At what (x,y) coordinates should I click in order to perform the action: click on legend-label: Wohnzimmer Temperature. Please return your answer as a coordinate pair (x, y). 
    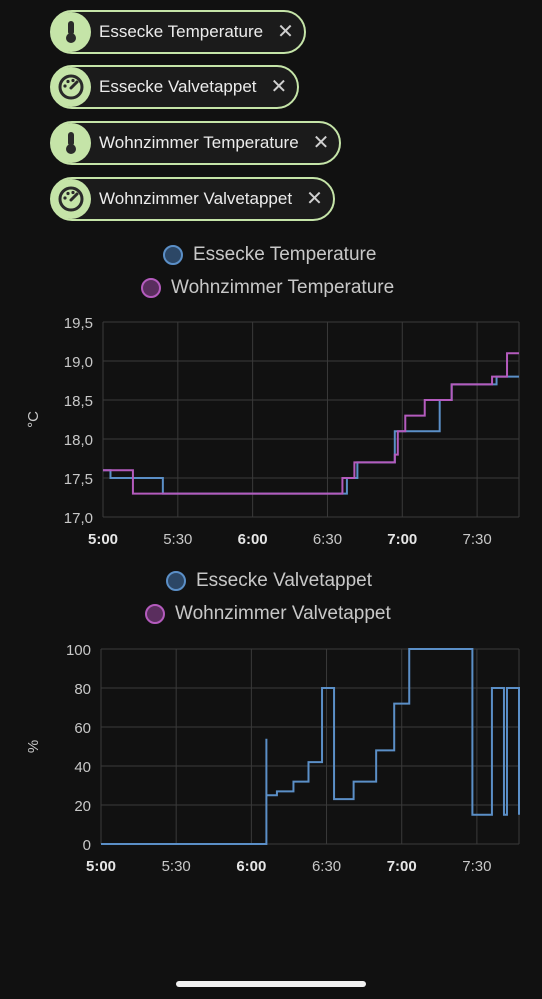
    Looking at the image, I should click on (283, 287).